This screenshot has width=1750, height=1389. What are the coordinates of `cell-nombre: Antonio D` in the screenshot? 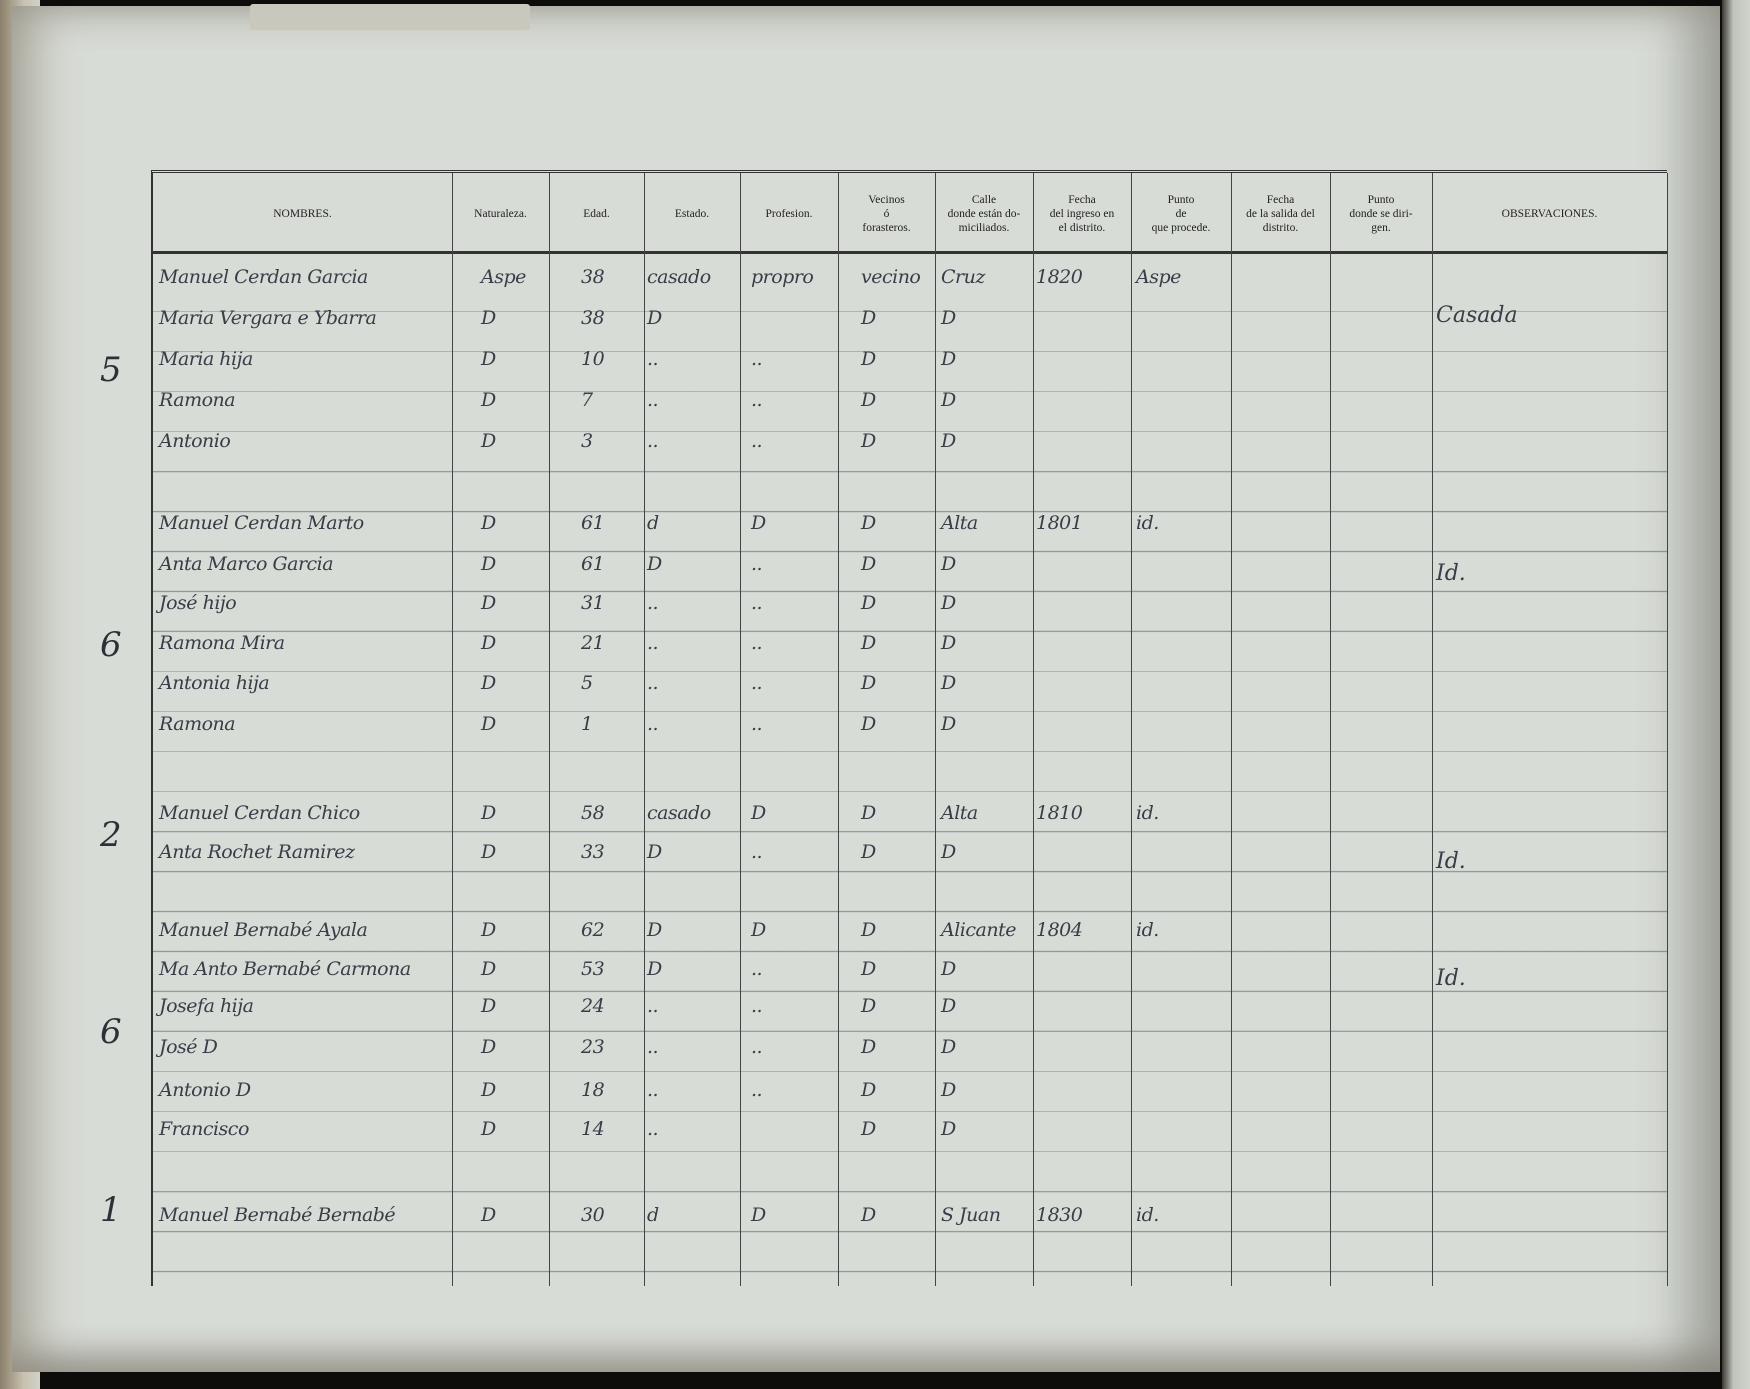 It's located at (205, 1090).